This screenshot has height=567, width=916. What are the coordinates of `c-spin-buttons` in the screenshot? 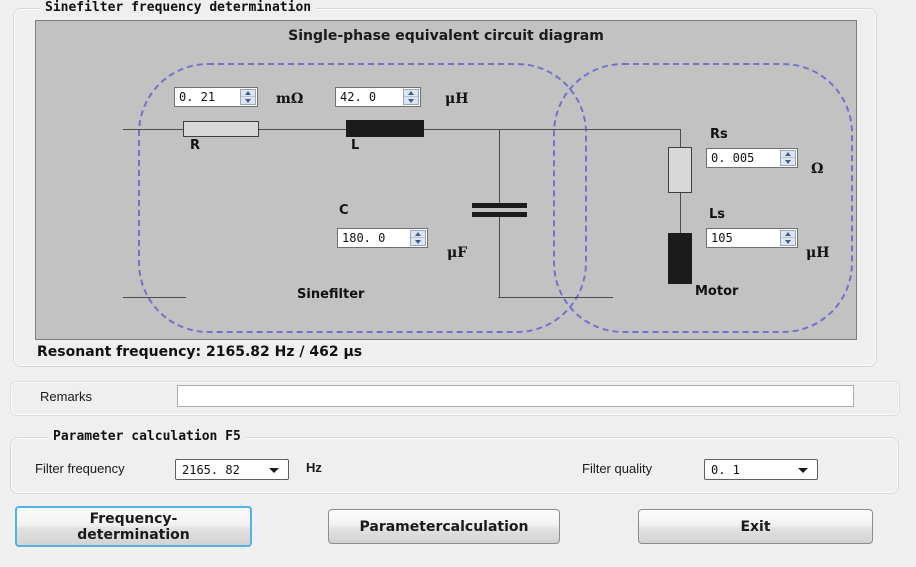 It's located at (418, 238).